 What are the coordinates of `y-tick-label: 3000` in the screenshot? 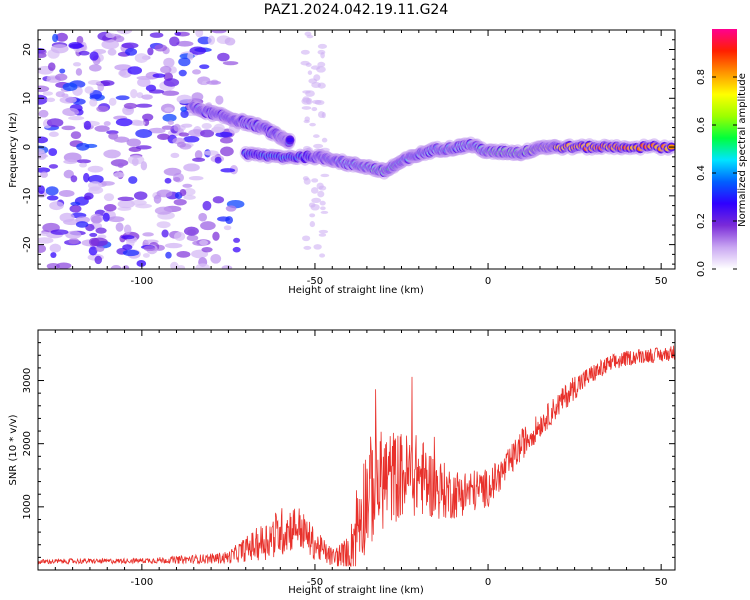 It's located at (27, 380).